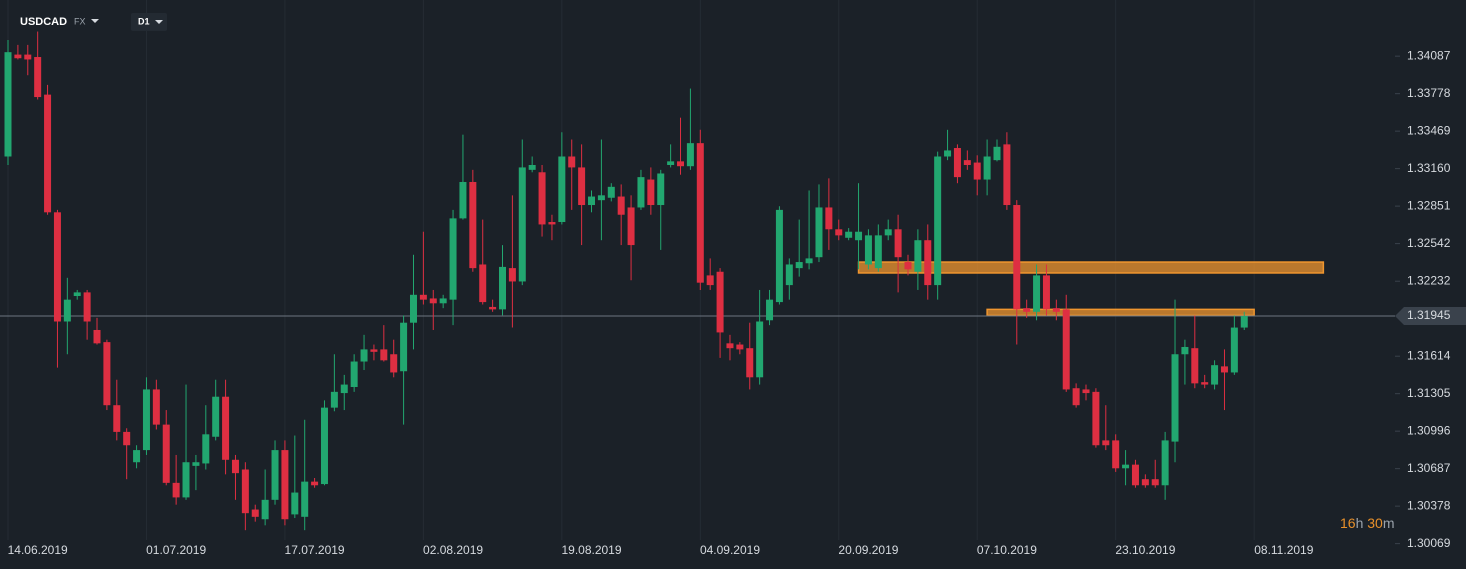 Image resolution: width=1466 pixels, height=569 pixels. What do you see at coordinates (80, 21) in the screenshot?
I see `market: FX` at bounding box center [80, 21].